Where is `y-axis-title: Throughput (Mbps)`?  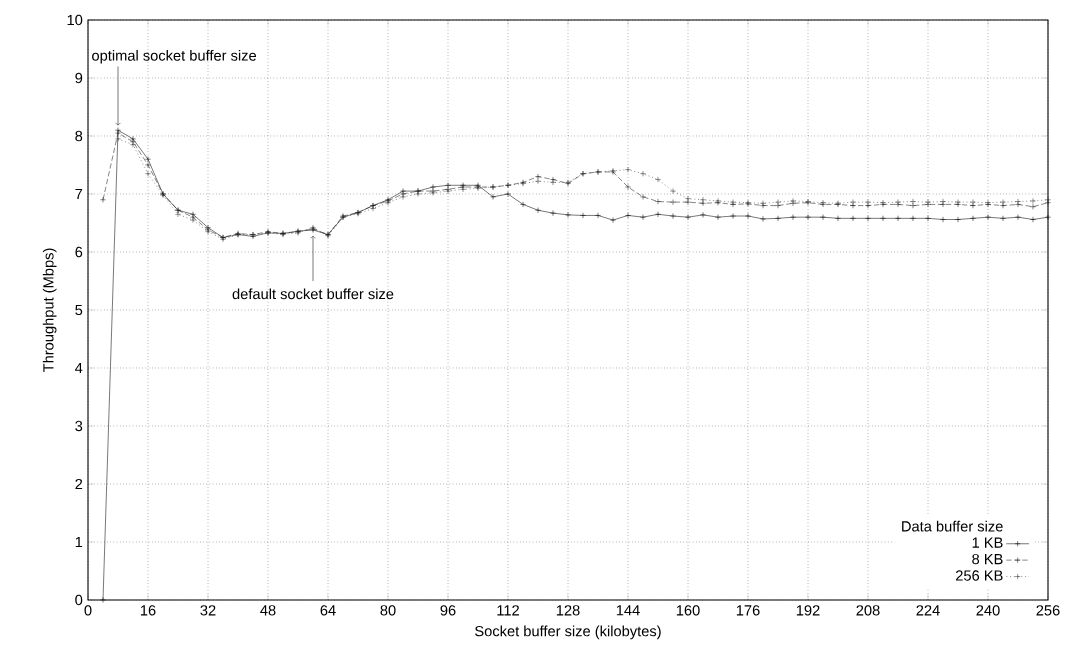
y-axis-title: Throughput (Mbps) is located at coordinates (49, 310).